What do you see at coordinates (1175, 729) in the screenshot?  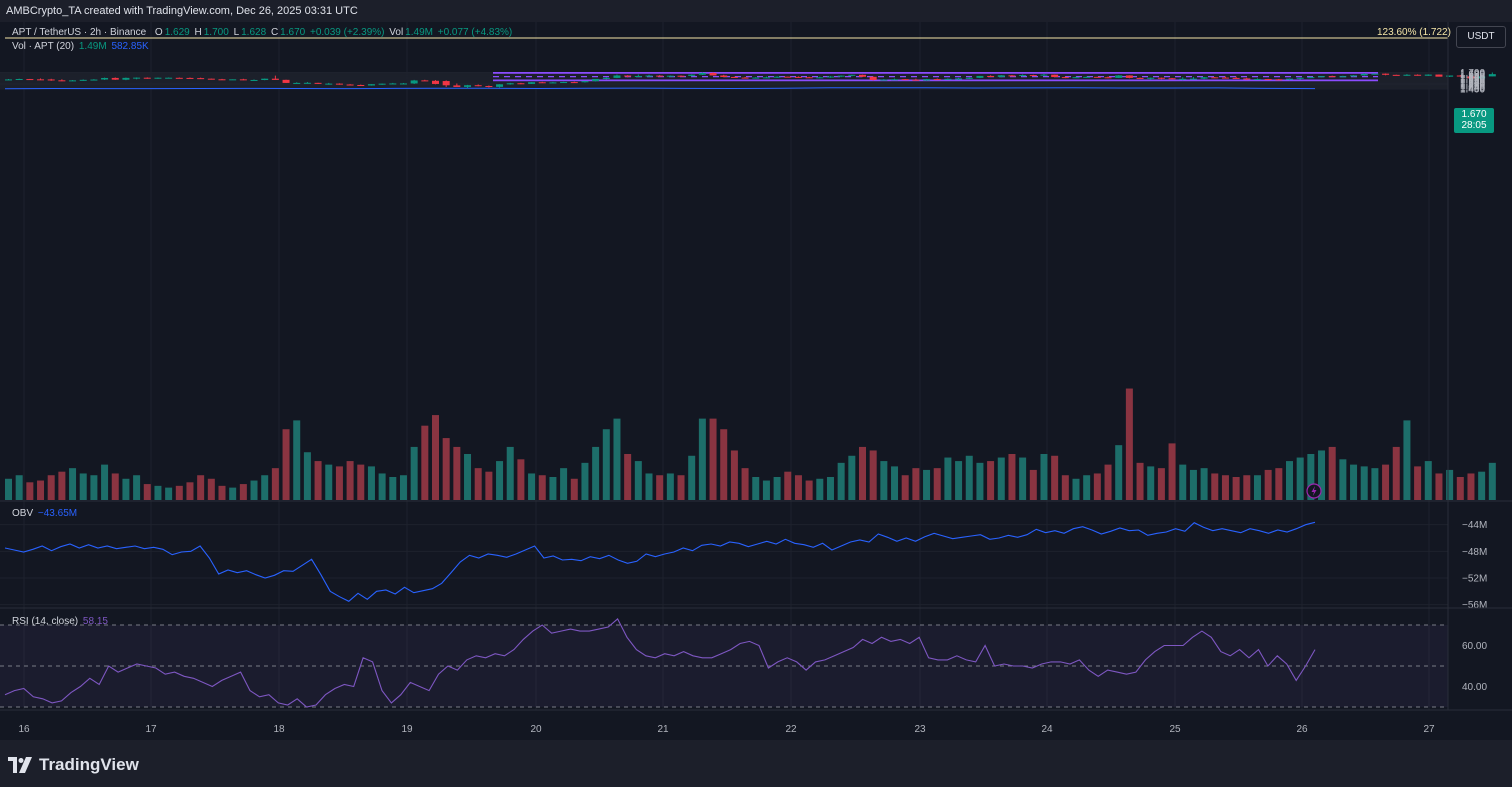 I see `time-tick-label: 25` at bounding box center [1175, 729].